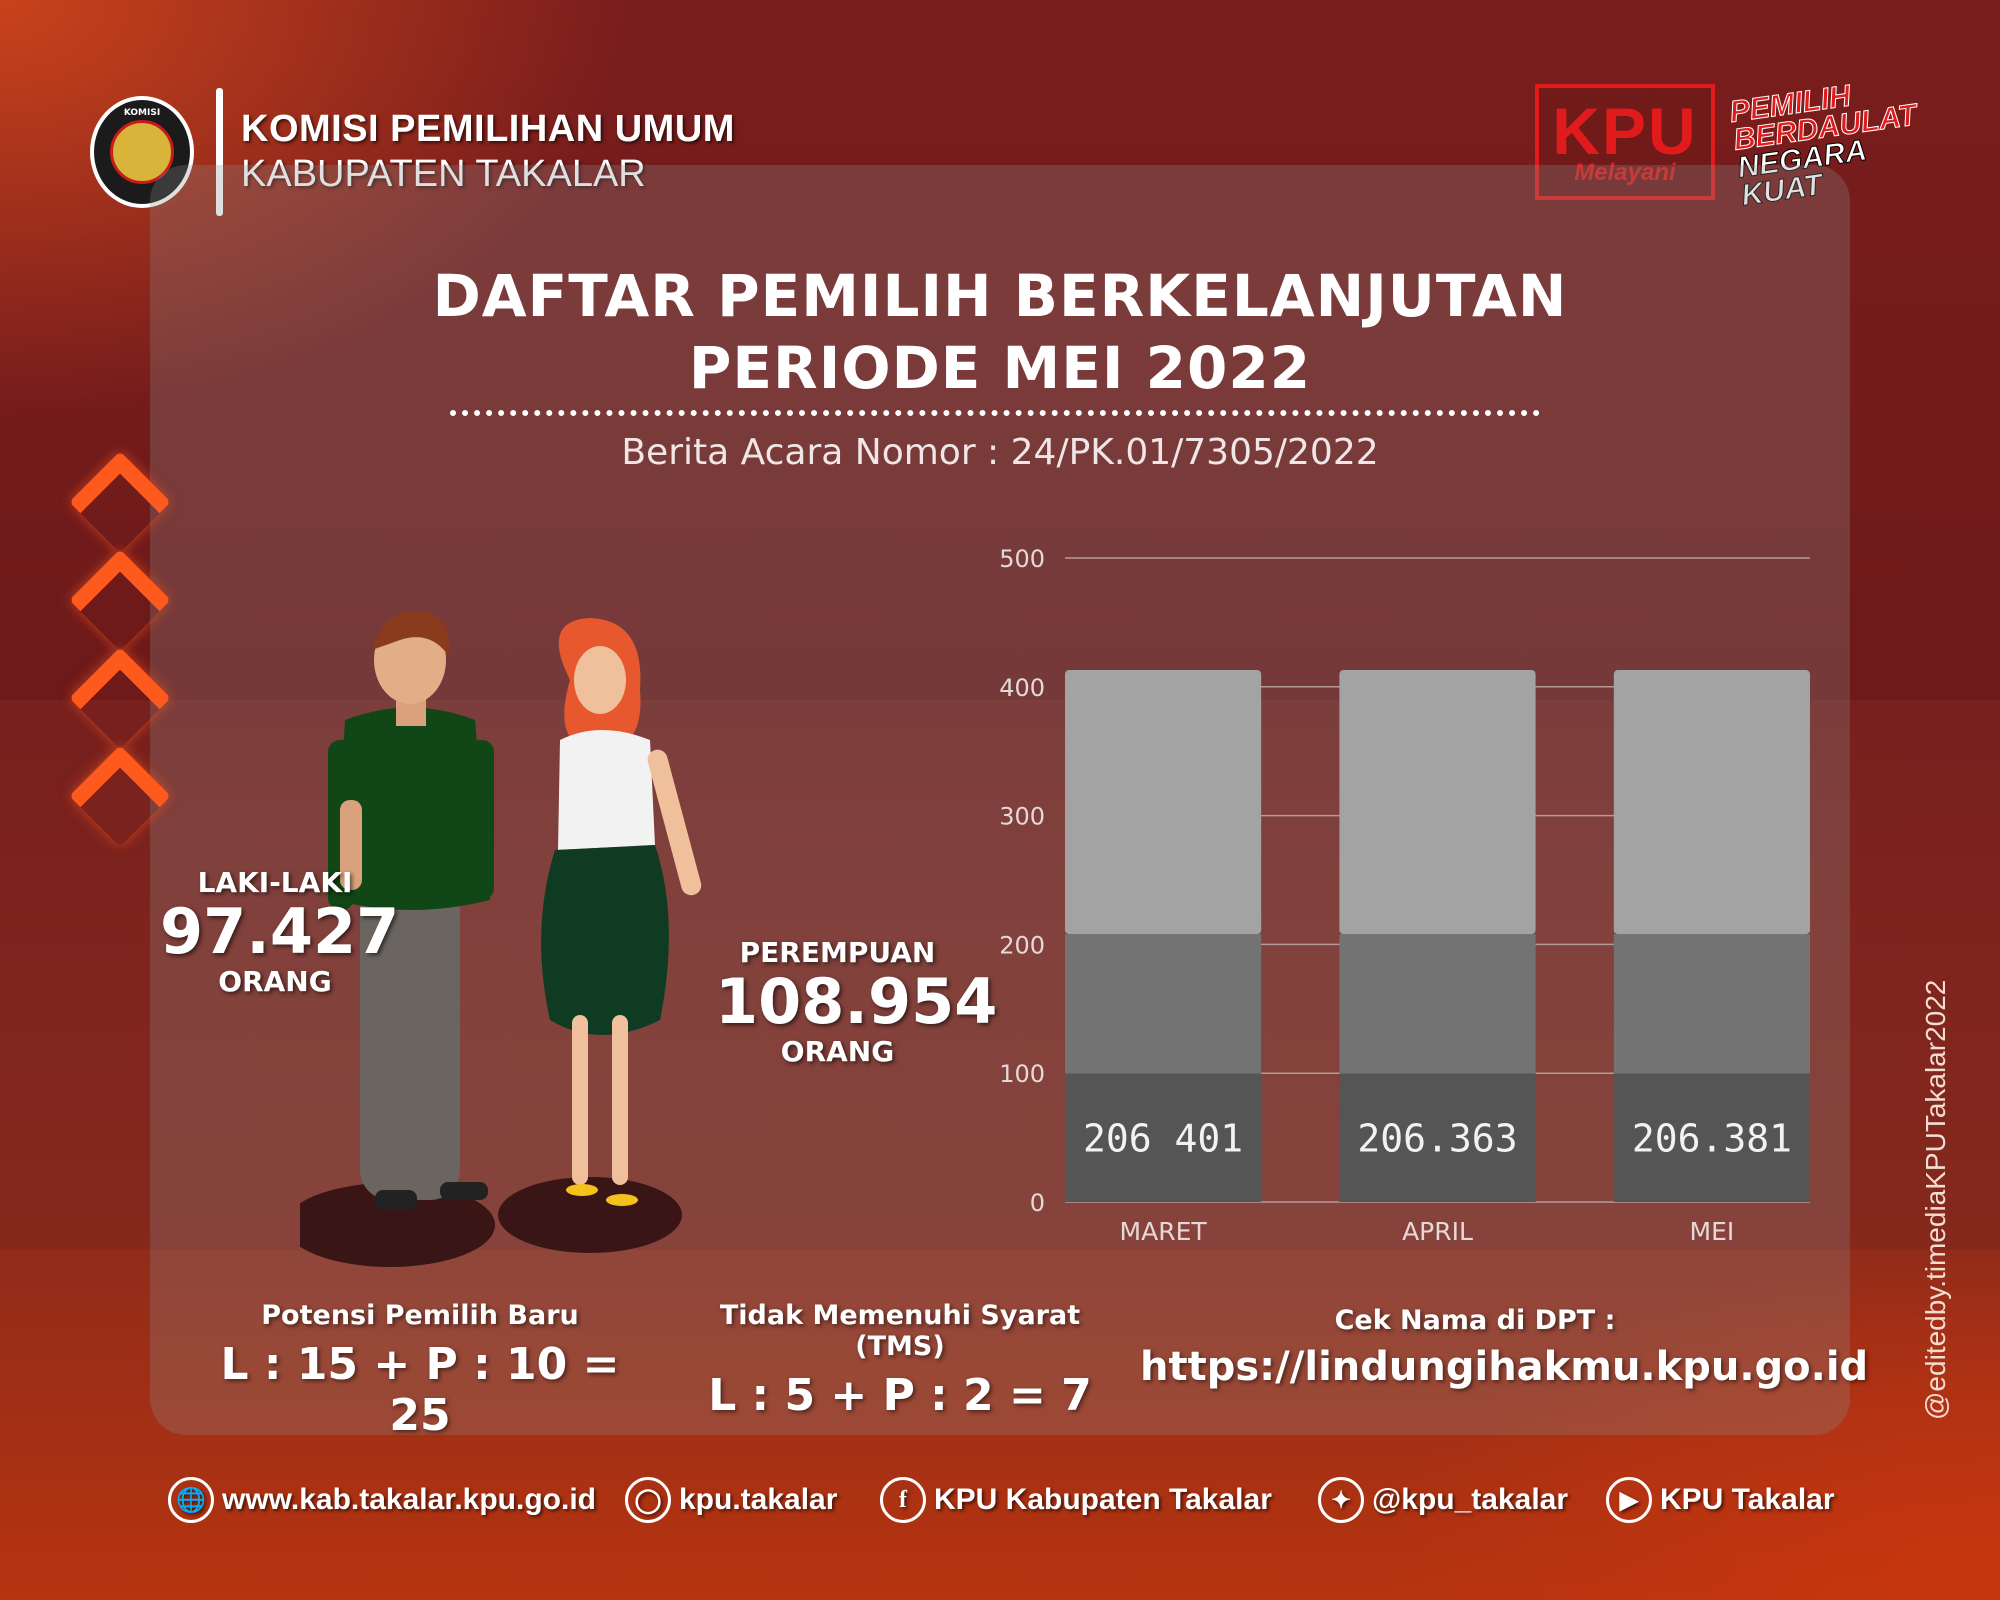  What do you see at coordinates (903, 1500) in the screenshot?
I see `facebook-icon: f` at bounding box center [903, 1500].